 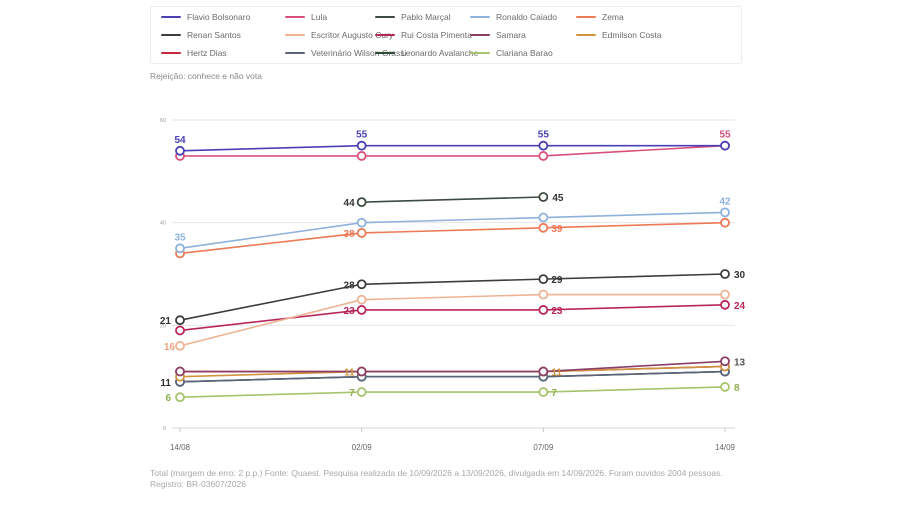 I want to click on legend-item: Renan Santos, so click(x=201, y=35).